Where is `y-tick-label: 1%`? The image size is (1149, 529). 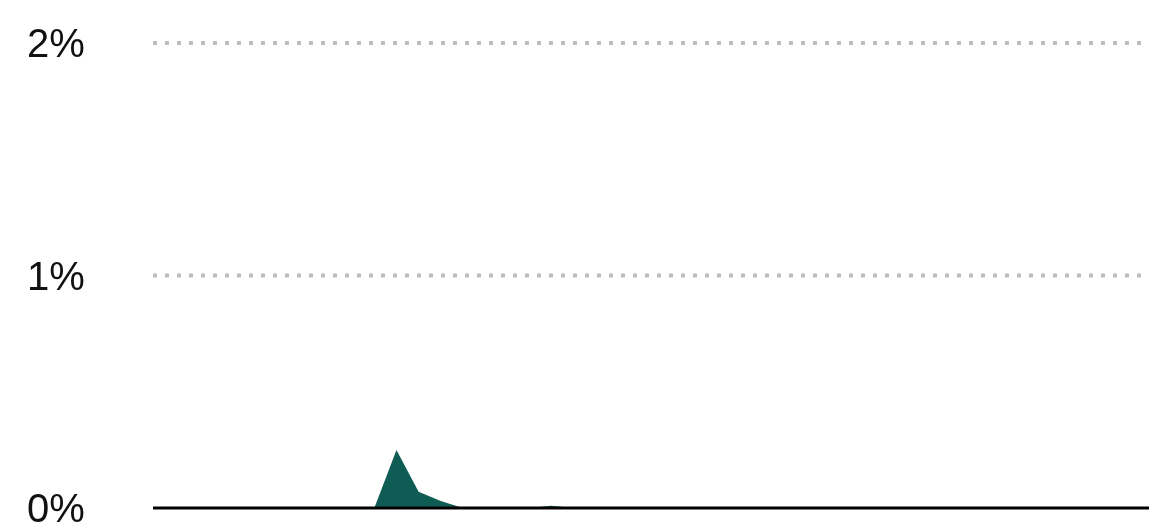 y-tick-label: 1% is located at coordinates (56, 275).